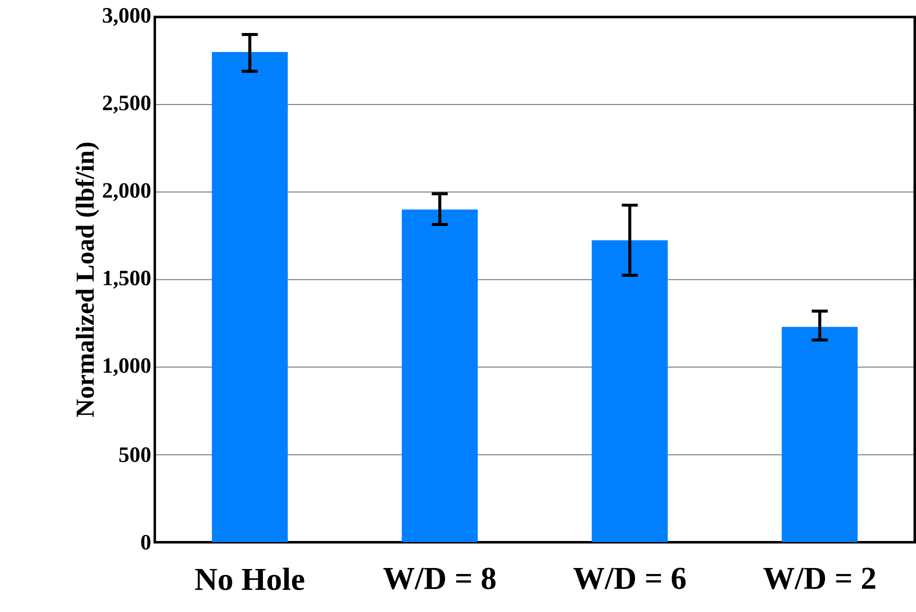 Image resolution: width=916 pixels, height=612 pixels. Describe the element at coordinates (126, 192) in the screenshot. I see `y-tick-label: 2,000` at that location.